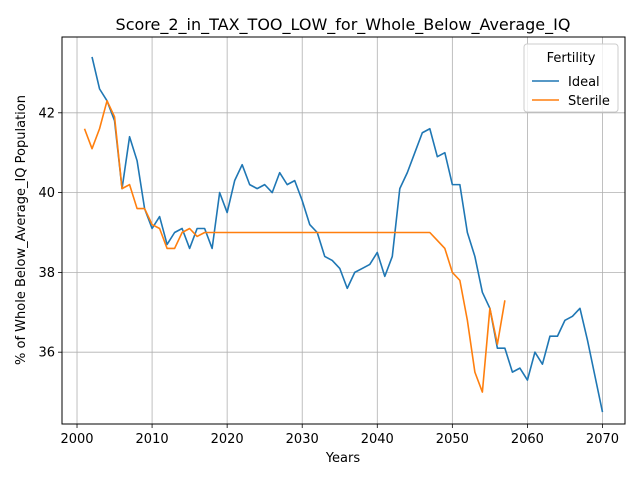 The image size is (640, 480). I want to click on legend: Fertility Ideal Sterile, so click(571, 78).